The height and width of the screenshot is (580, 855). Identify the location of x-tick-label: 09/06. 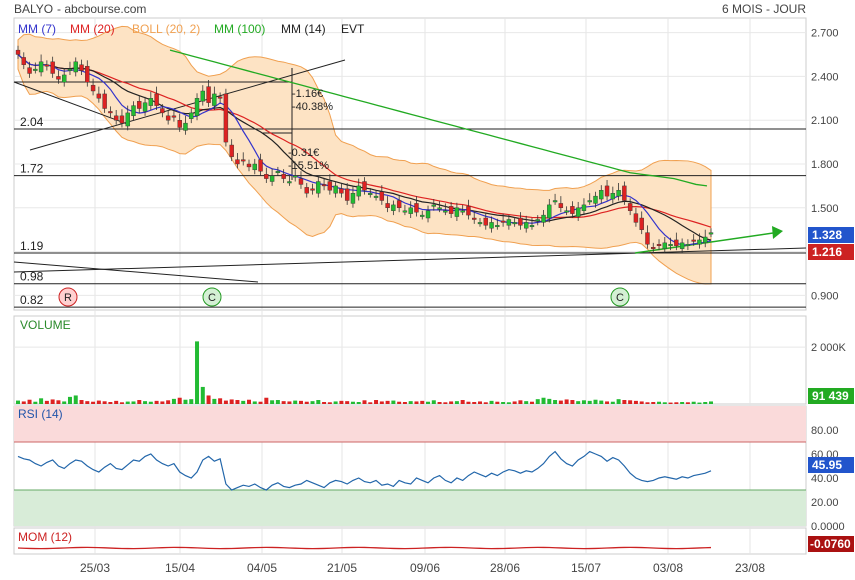
(425, 568).